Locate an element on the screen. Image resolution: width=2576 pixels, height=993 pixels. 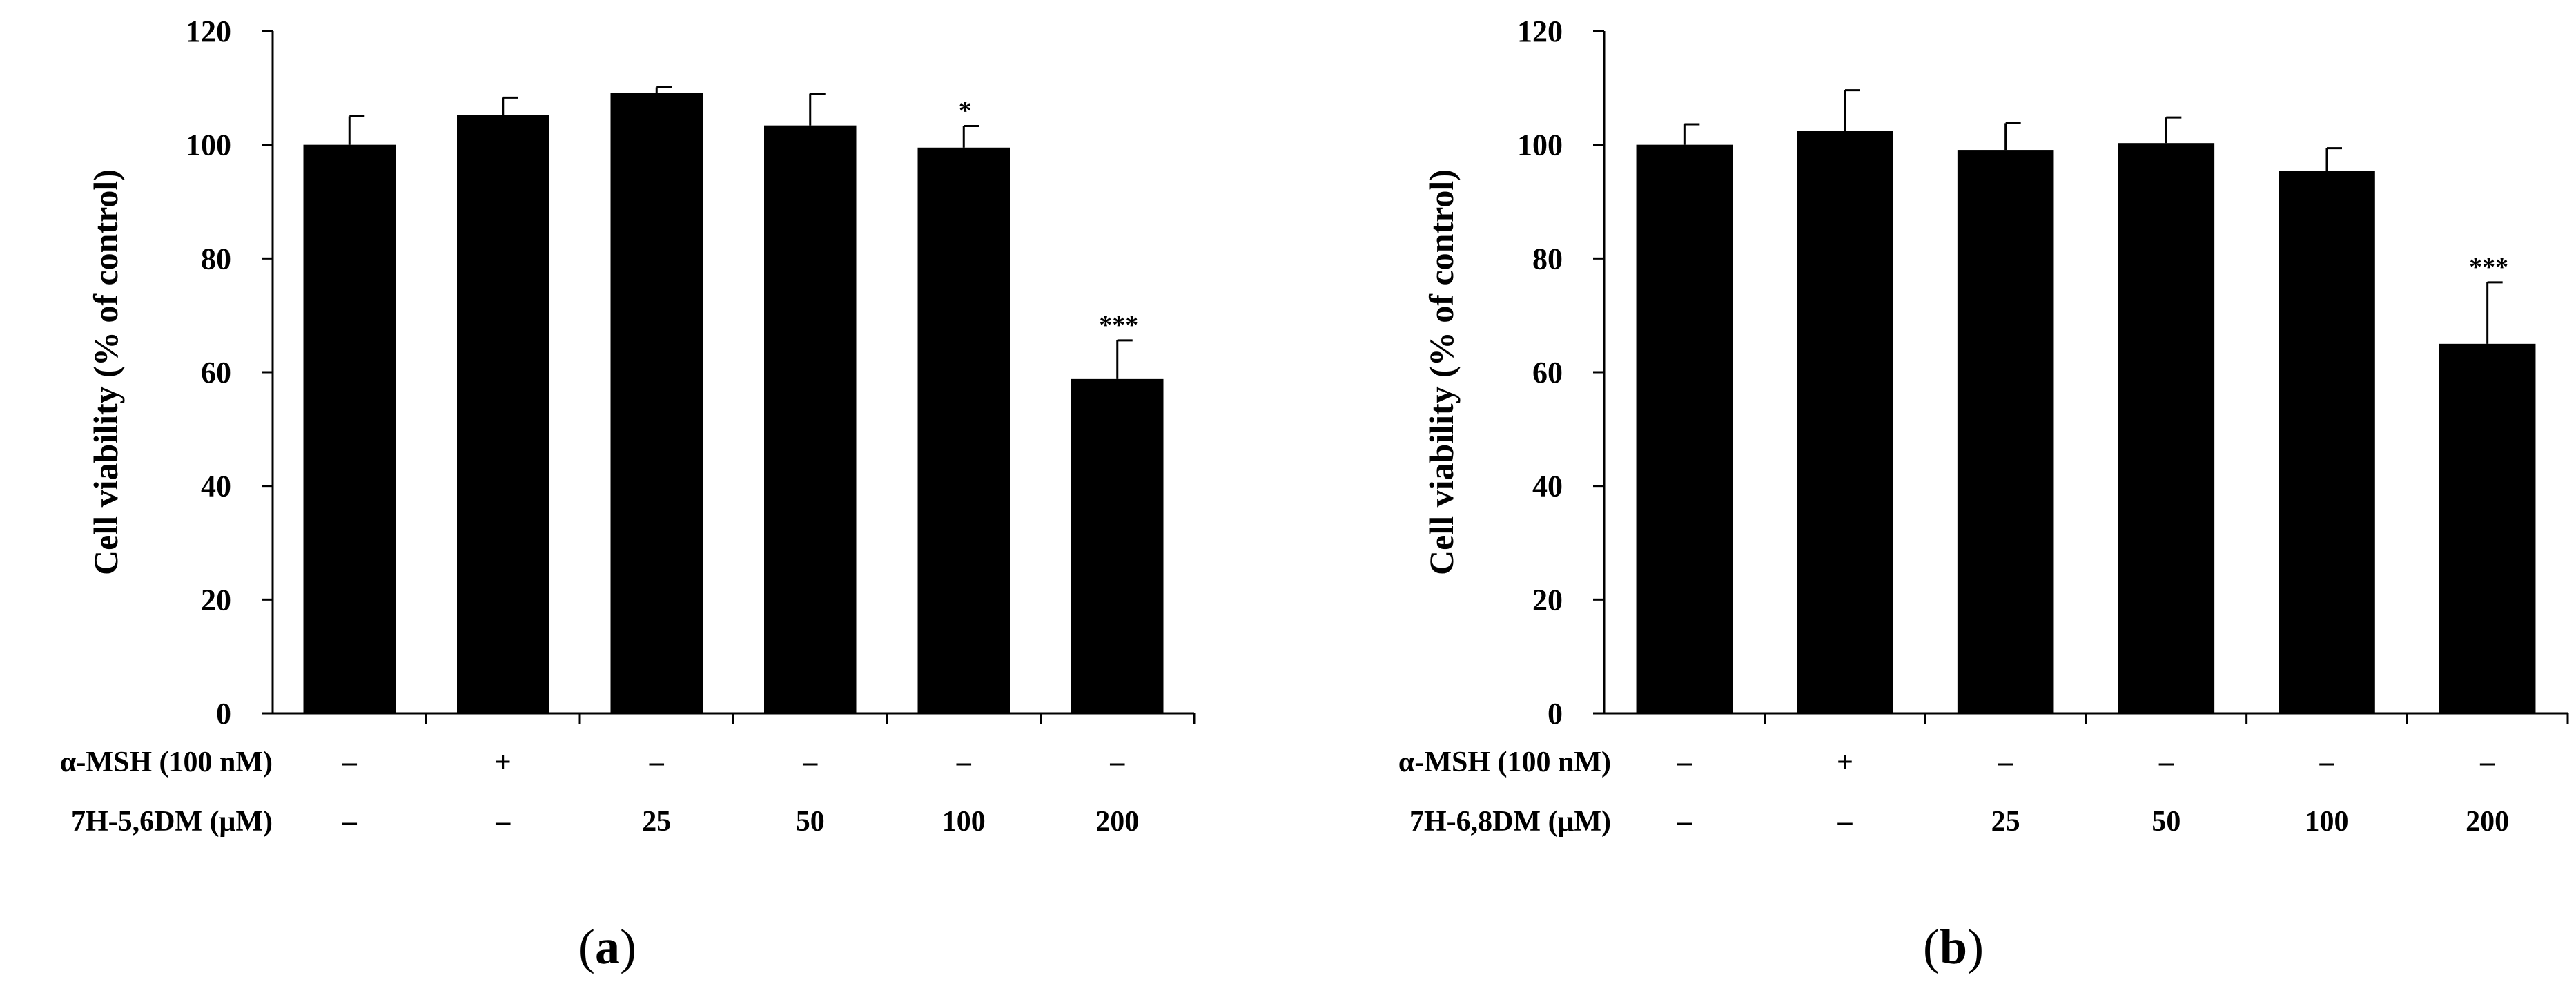
panel-caption: (b) is located at coordinates (1953, 946).